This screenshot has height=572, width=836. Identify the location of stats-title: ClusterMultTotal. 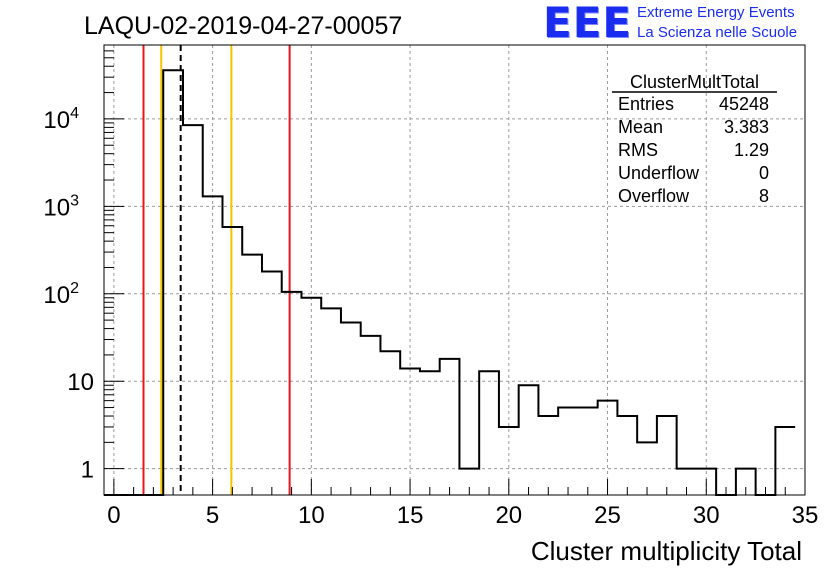
(694, 82).